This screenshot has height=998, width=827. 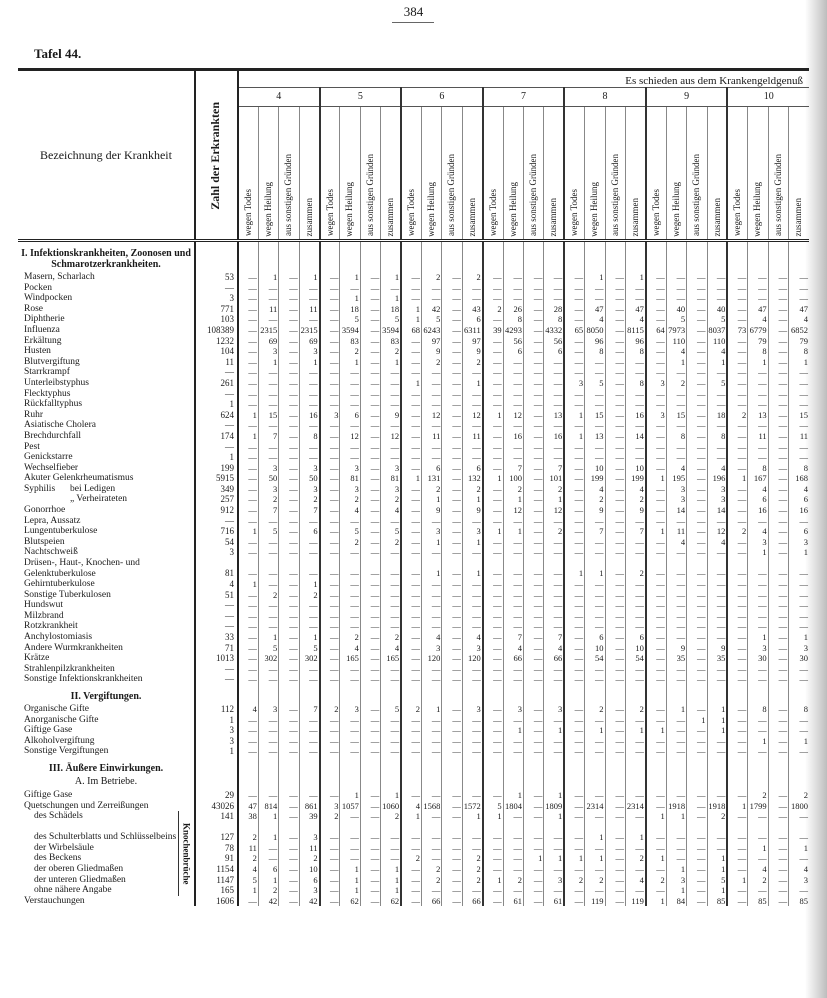 I want to click on disease-name: Rotzkrankheit, so click(x=51, y=626).